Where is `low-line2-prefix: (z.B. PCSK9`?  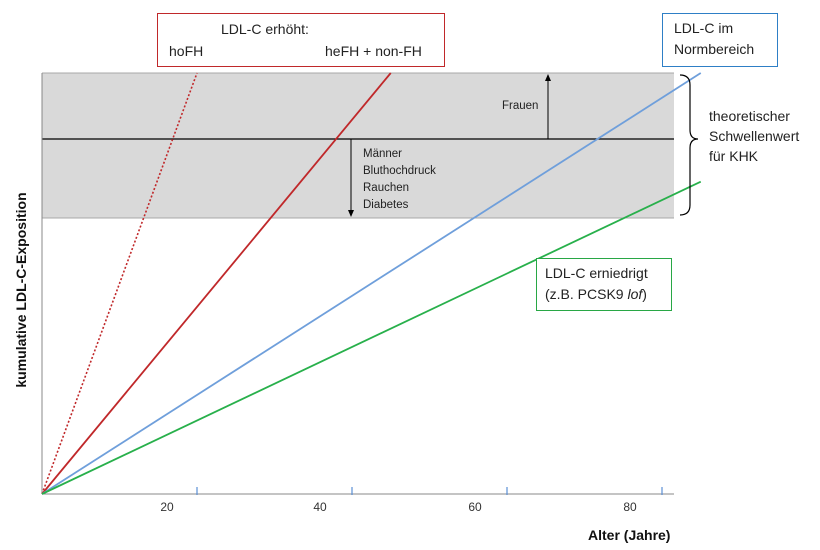 low-line2-prefix: (z.B. PCSK9 is located at coordinates (586, 294).